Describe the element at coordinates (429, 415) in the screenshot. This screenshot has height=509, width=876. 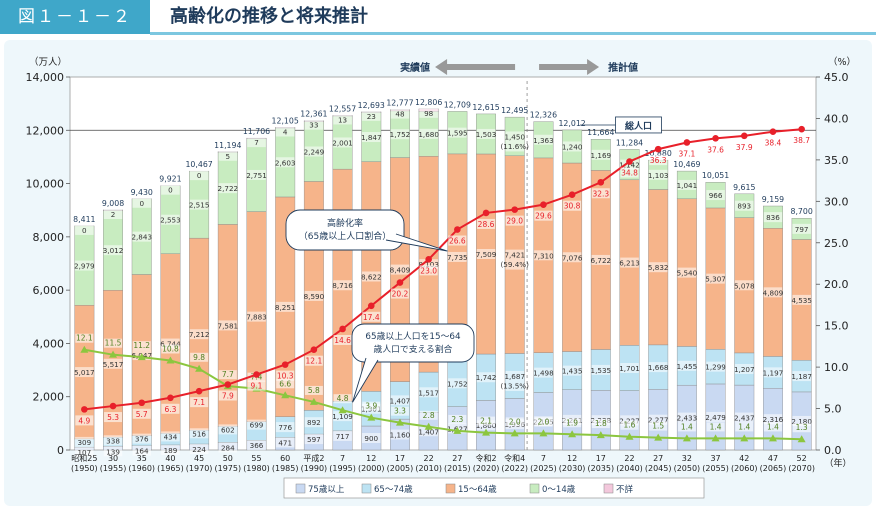
I see `support-ratio-label: 2.8` at that location.